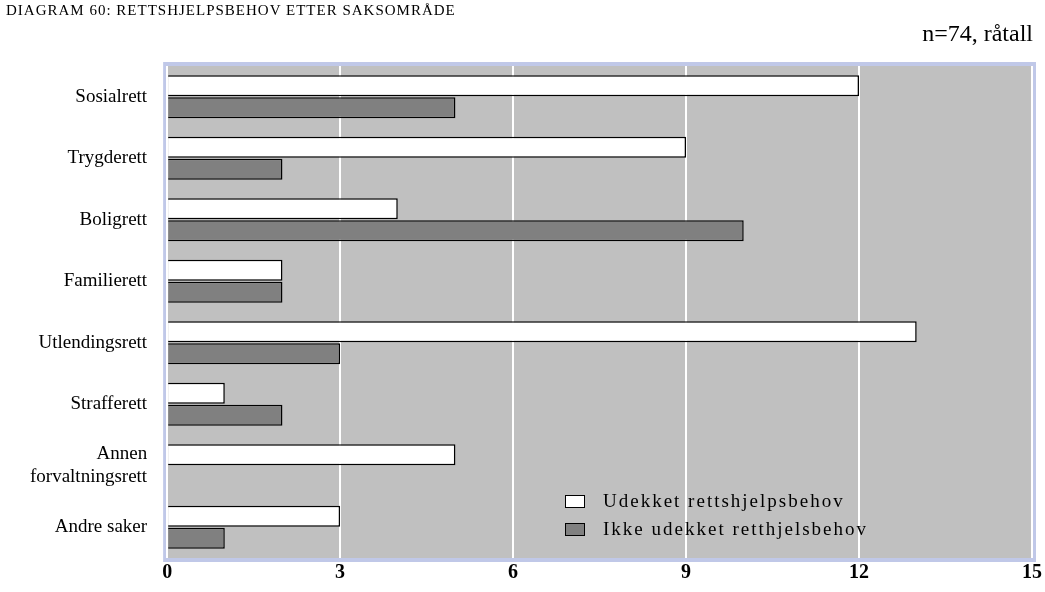 This screenshot has height=592, width=1045. I want to click on y-tick-label: Annen forvaltningsrett, so click(89, 464).